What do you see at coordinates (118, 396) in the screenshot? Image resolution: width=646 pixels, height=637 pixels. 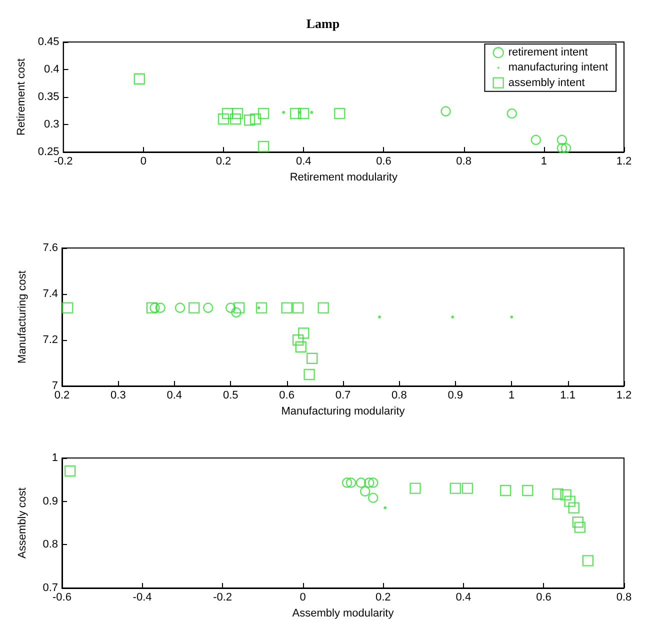 I see `x-tick-label: 0.3` at bounding box center [118, 396].